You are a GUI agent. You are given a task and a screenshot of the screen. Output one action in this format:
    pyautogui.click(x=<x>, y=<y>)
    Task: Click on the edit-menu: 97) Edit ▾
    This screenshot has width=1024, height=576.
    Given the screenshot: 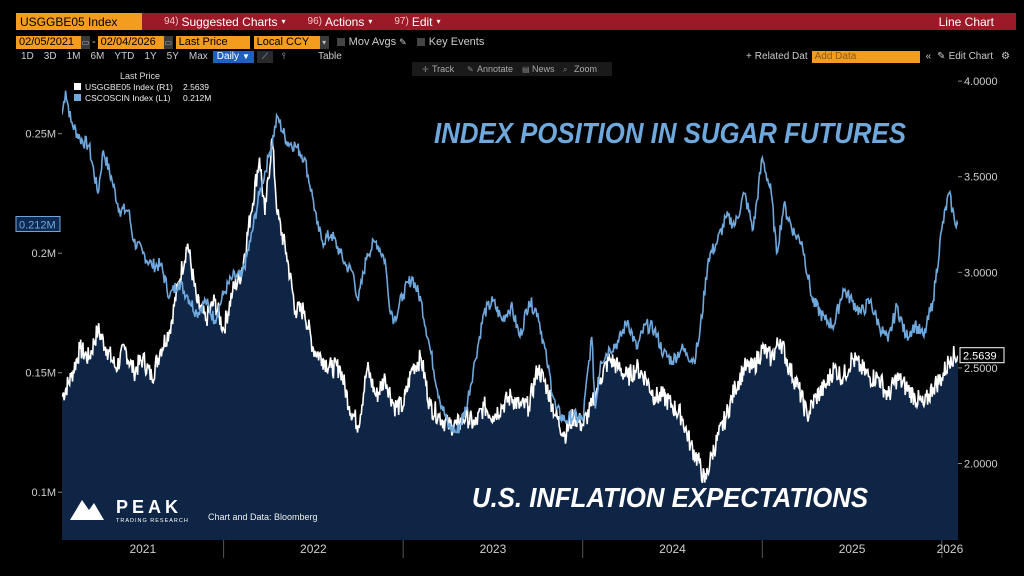 What is the action you would take?
    pyautogui.click(x=417, y=22)
    